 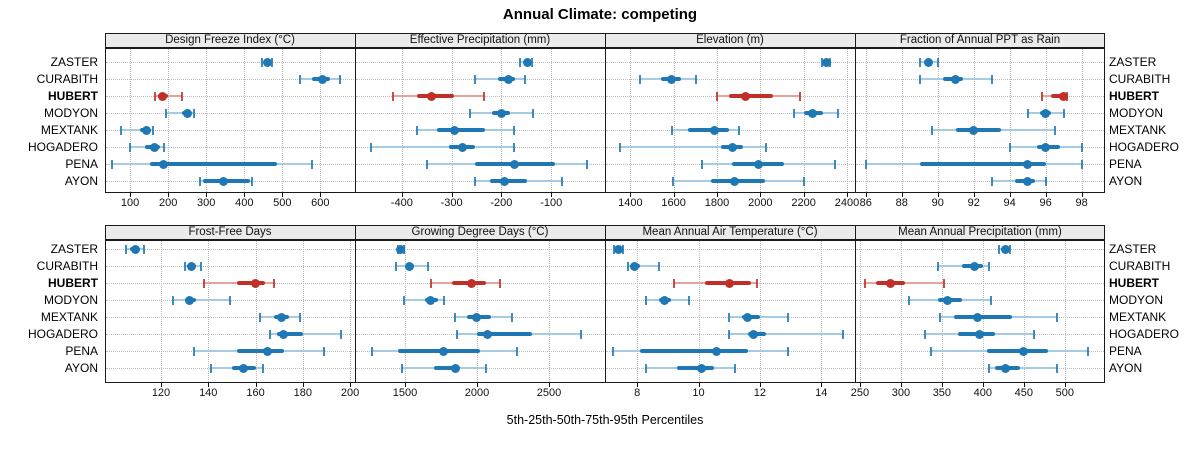 I want to click on station-label-right: HUBERT, so click(x=1134, y=283).